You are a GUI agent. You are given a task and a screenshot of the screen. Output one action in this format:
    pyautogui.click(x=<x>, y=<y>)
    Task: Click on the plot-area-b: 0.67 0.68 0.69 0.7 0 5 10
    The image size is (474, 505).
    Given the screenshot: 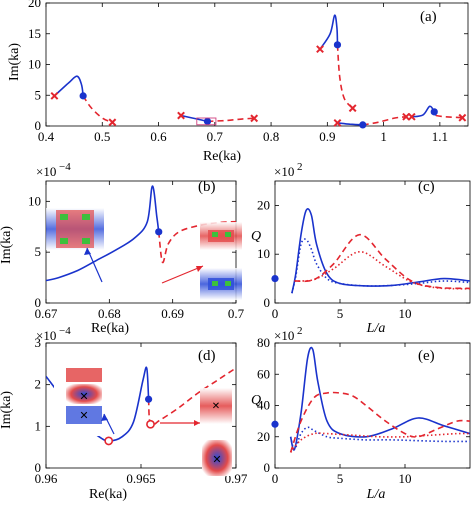 What is the action you would take?
    pyautogui.click(x=136, y=250)
    